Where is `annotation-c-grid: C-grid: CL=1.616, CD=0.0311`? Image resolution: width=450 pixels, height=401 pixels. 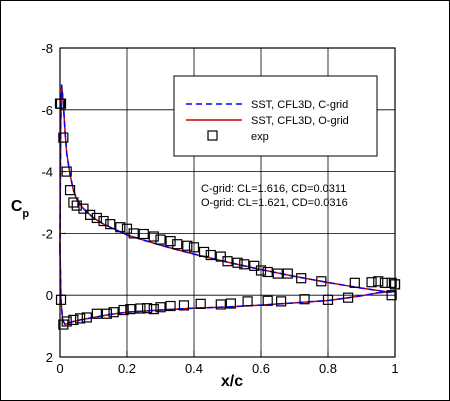
annotation-c-grid: C-grid: CL=1.616, CD=0.0311 is located at coordinates (273, 189).